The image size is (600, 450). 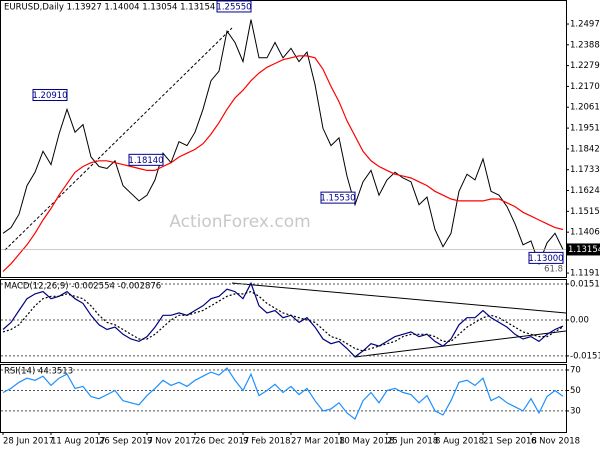 I want to click on rsi-panel, so click(x=283, y=398).